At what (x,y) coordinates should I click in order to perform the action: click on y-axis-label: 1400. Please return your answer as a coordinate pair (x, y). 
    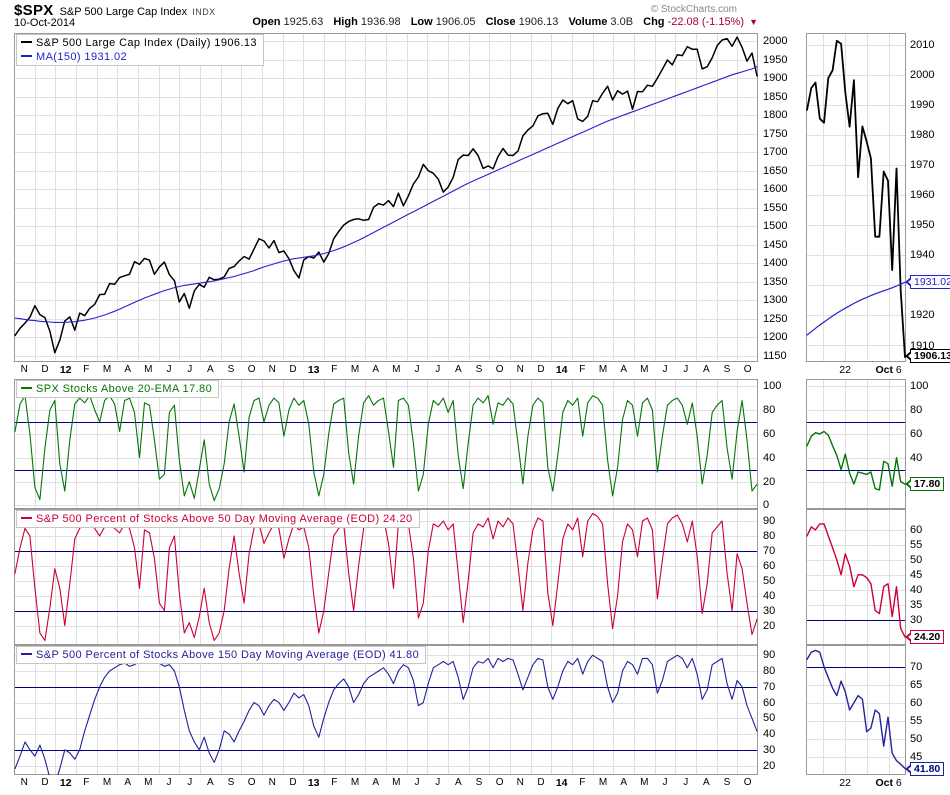
    Looking at the image, I should click on (775, 263).